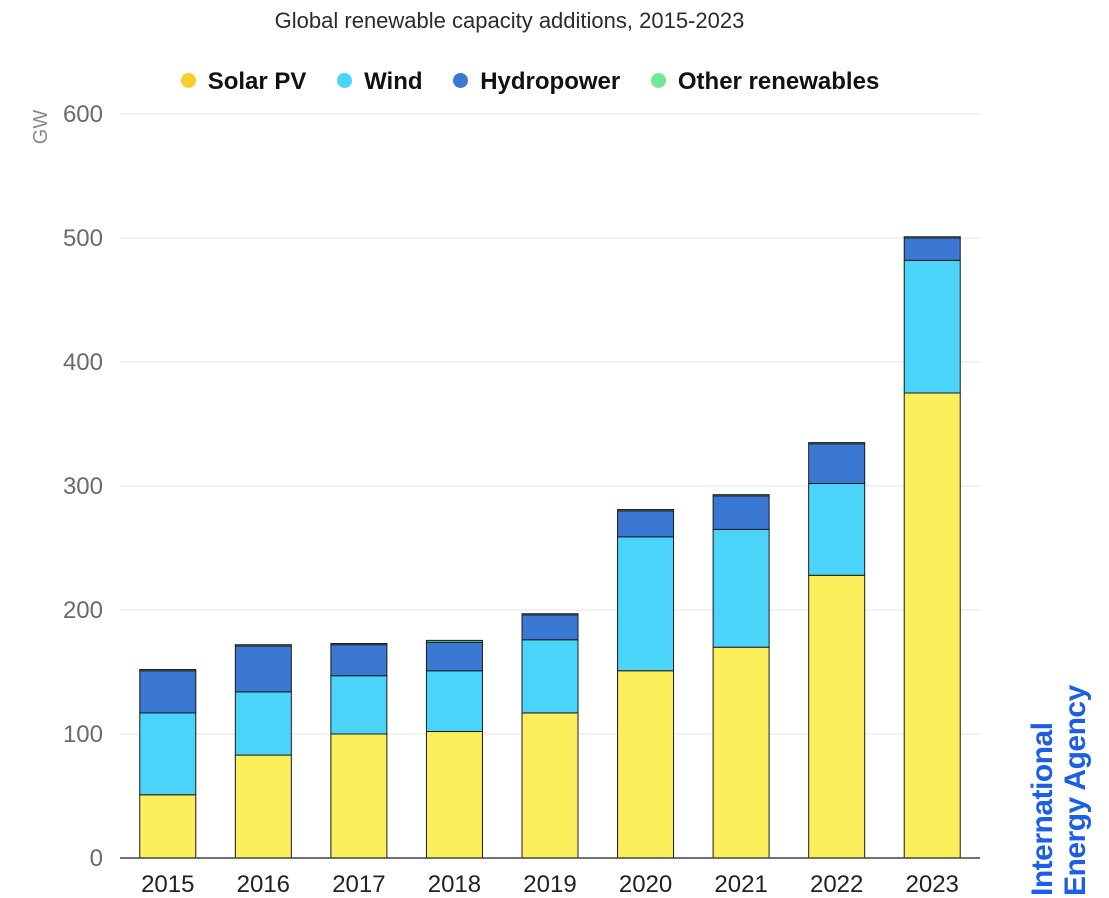 The image size is (1109, 898). I want to click on bar-solar-pv-2015, so click(168, 826).